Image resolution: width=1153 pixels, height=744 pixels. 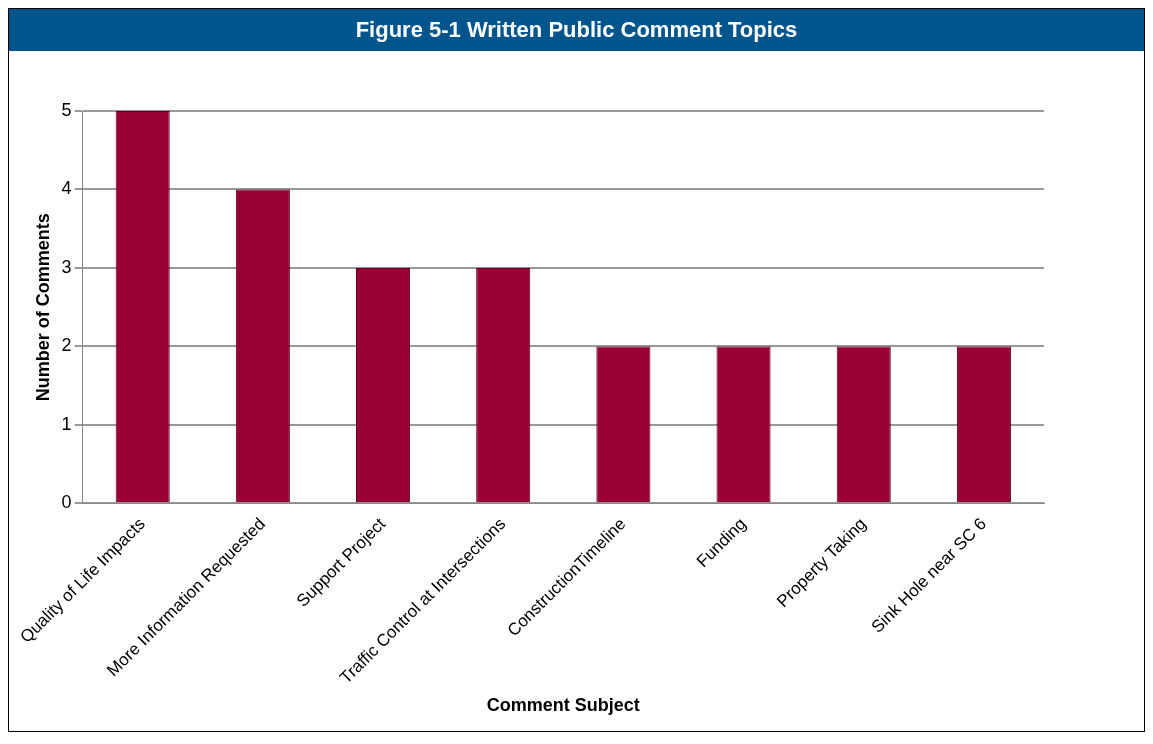 What do you see at coordinates (563, 705) in the screenshot?
I see `x-axis-title: Comment Subject` at bounding box center [563, 705].